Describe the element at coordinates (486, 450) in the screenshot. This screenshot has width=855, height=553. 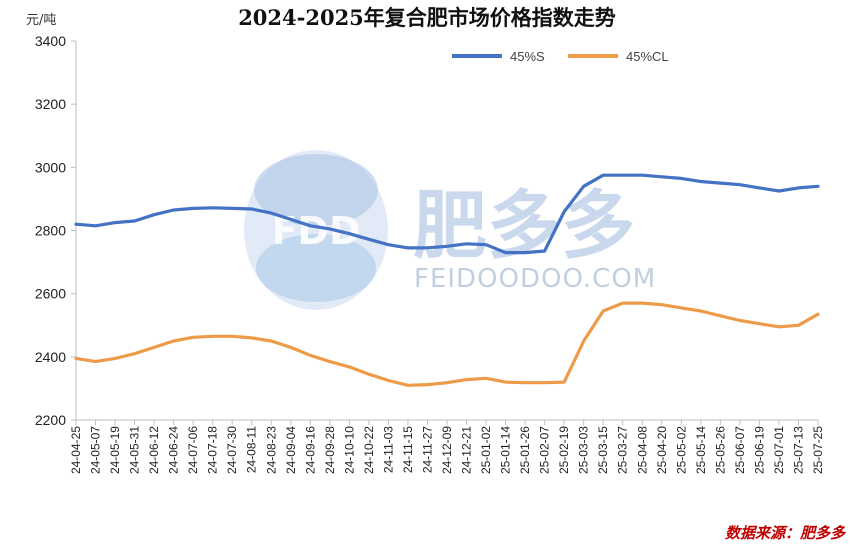
I see `x-tick-label: 25-01-02` at that location.